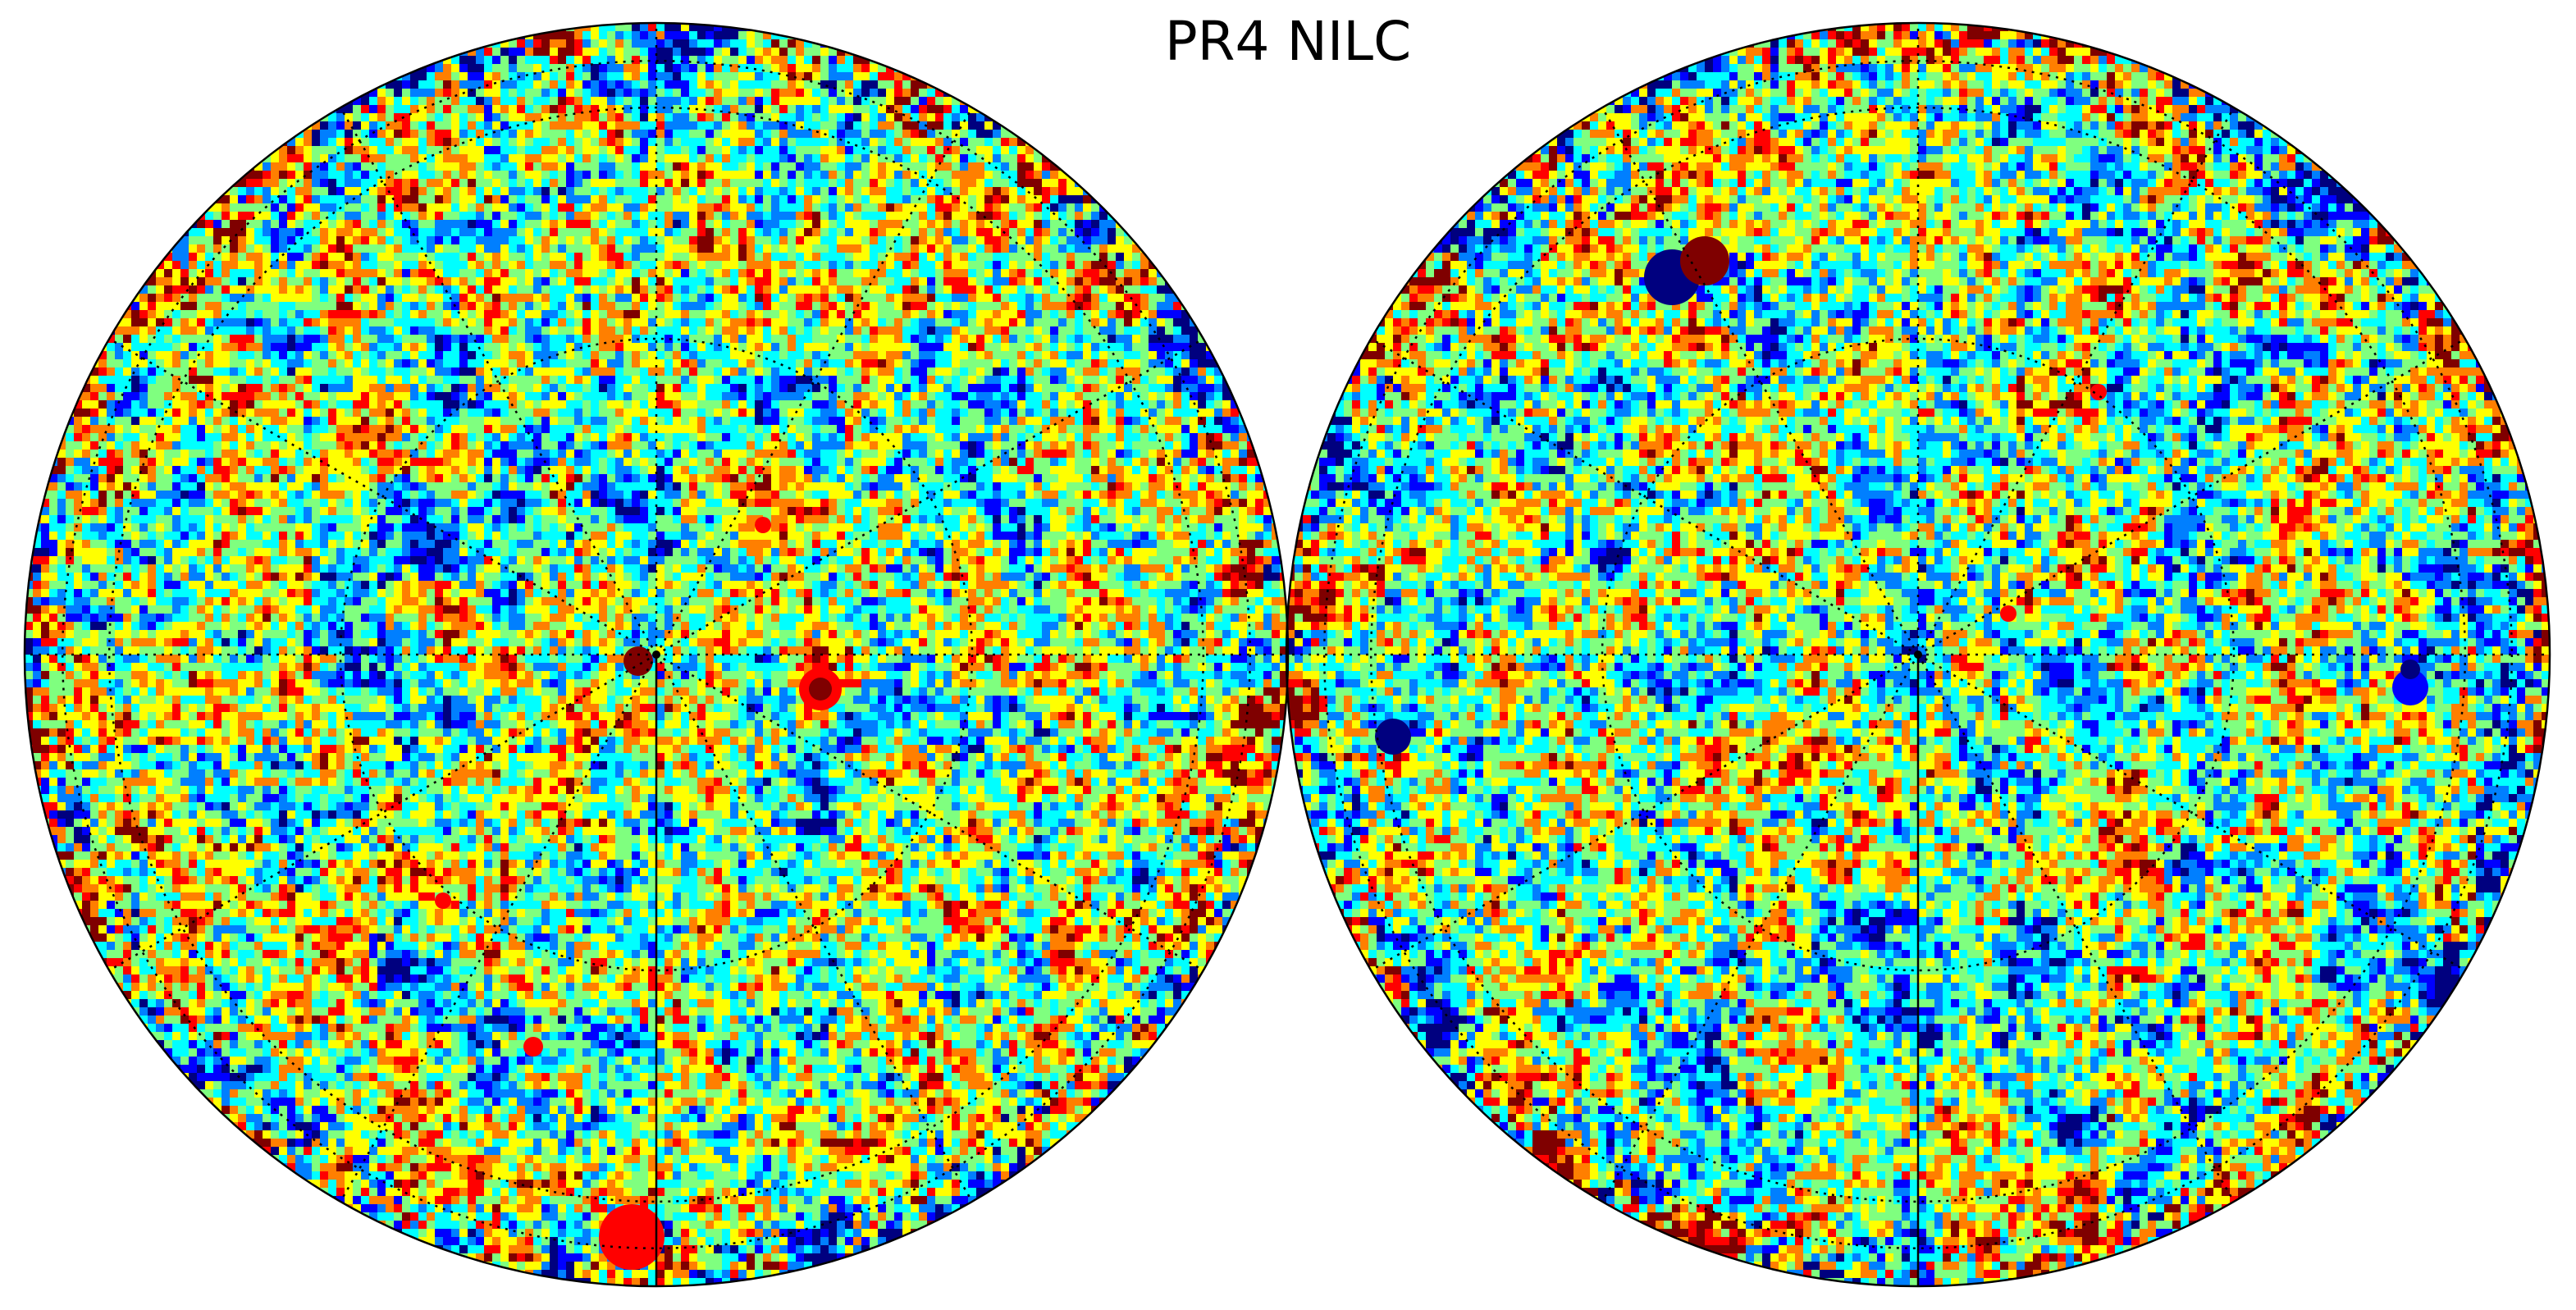 The height and width of the screenshot is (1310, 2576). I want to click on plot-title: PR4 NILC, so click(1288, 42).